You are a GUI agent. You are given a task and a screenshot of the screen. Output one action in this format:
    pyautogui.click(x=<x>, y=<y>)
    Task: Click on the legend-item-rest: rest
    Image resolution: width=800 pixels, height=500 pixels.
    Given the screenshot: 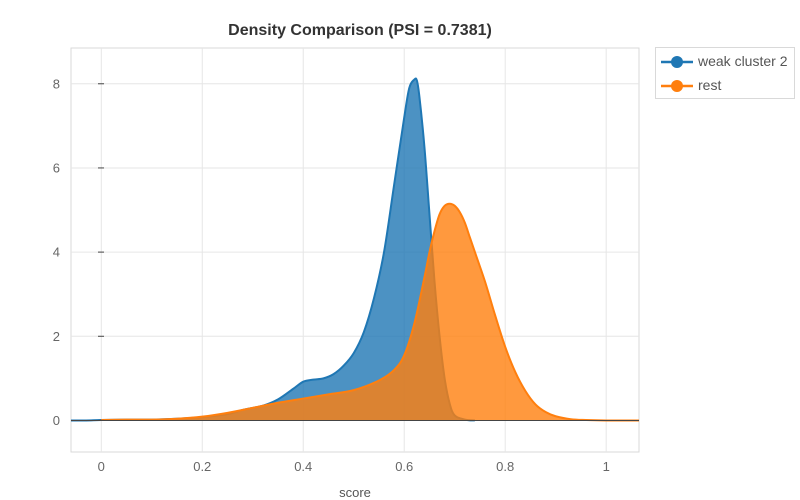 What is the action you would take?
    pyautogui.click(x=725, y=85)
    